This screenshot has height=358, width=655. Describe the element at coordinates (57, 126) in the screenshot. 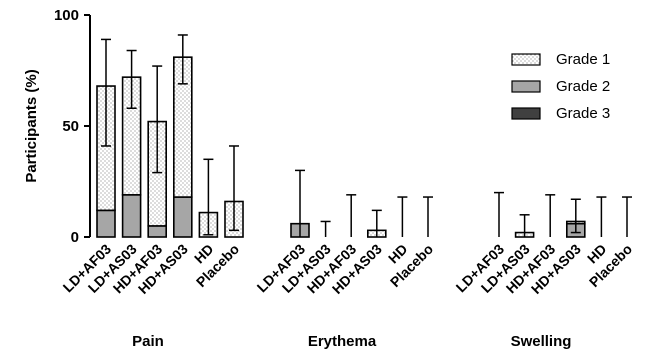

I see `y-axis: 0 50 100 Participants (%)` at that location.